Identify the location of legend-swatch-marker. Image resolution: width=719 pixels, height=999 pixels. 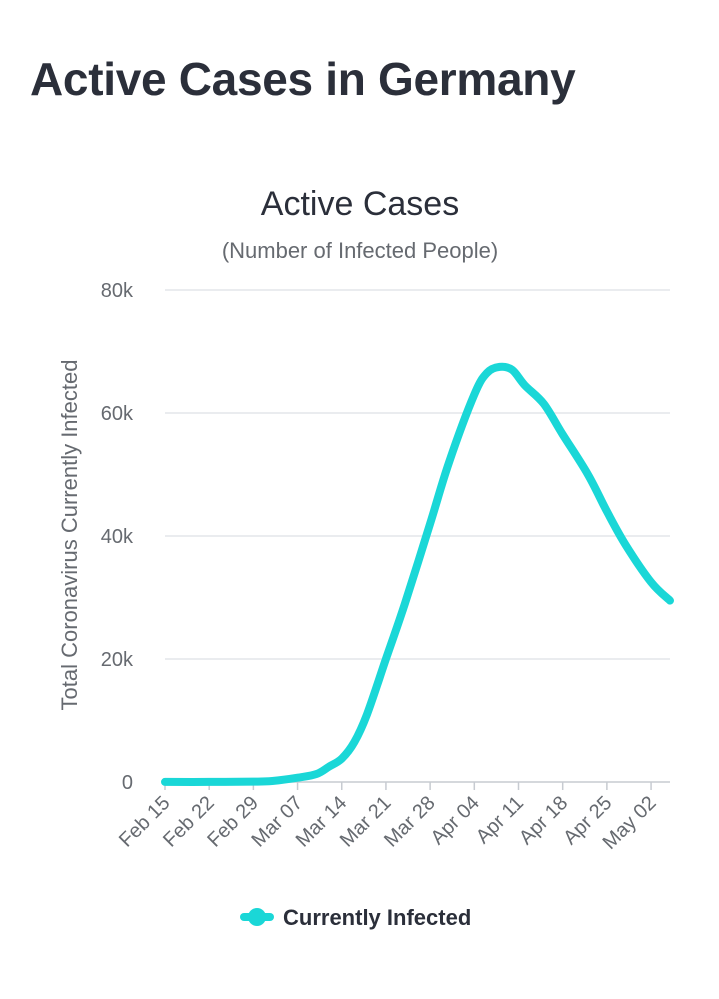
(257, 917).